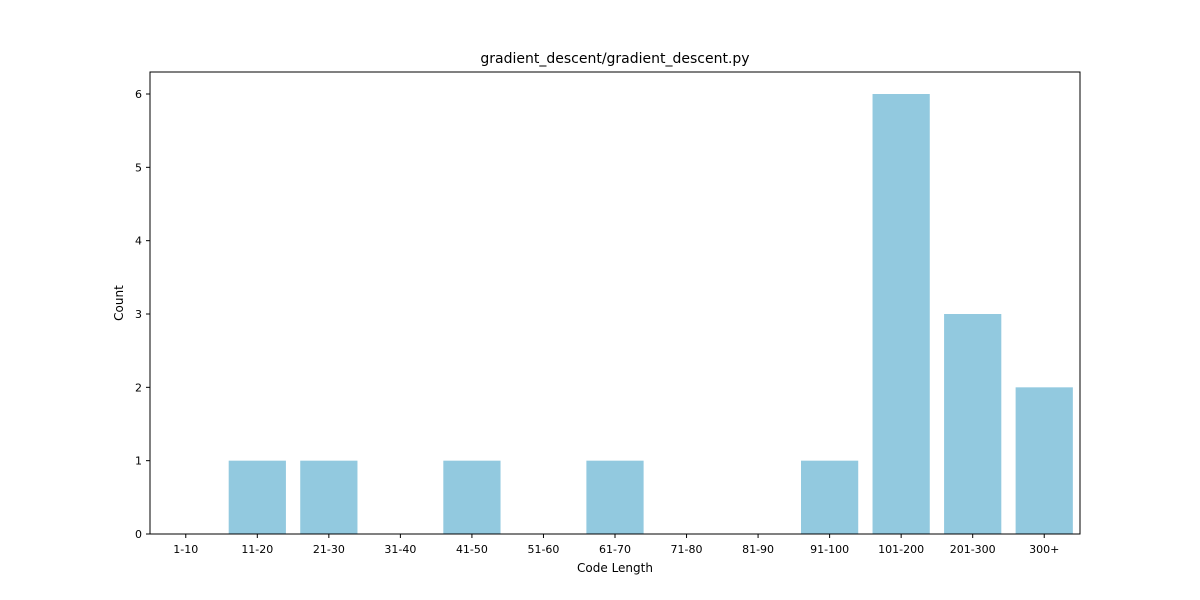 The height and width of the screenshot is (600, 1200). I want to click on y-axis: 0 1 2 3 4 5 6, so click(142, 314).